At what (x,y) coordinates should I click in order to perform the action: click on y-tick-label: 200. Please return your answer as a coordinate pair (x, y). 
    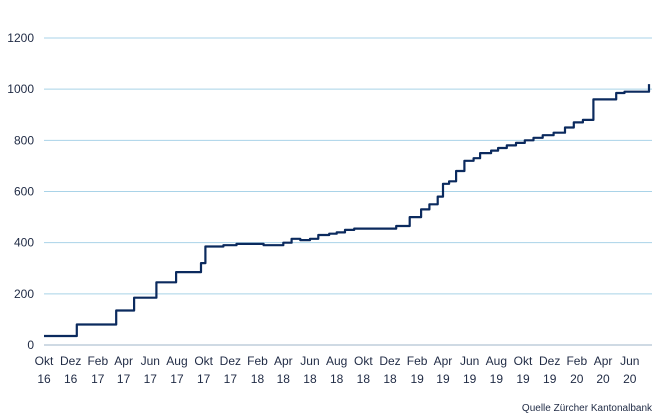
    Looking at the image, I should click on (24, 294).